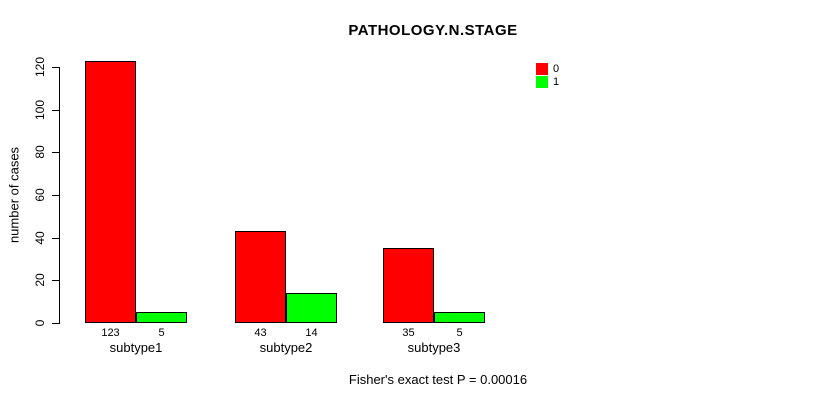  Describe the element at coordinates (40, 67) in the screenshot. I see `y-tick-label: 120` at that location.